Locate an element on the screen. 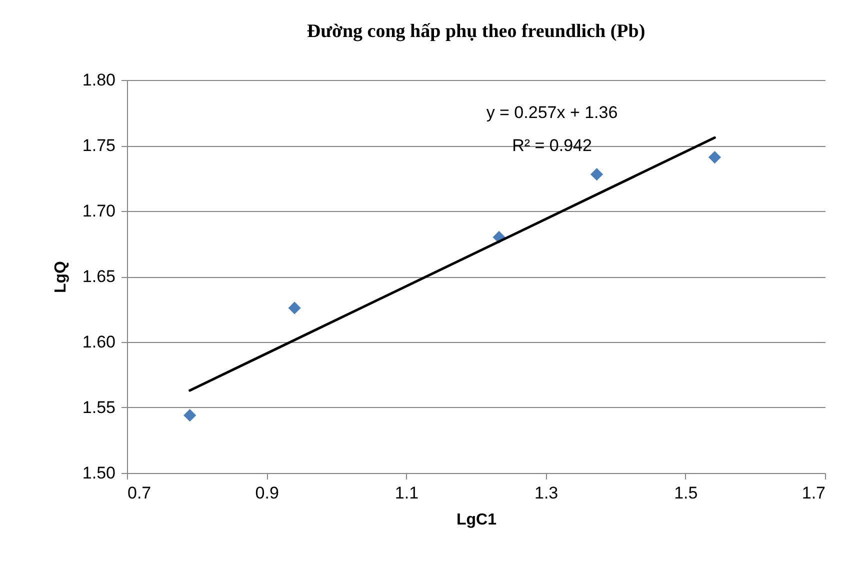  x-tick-label: 1.7 is located at coordinates (814, 493).